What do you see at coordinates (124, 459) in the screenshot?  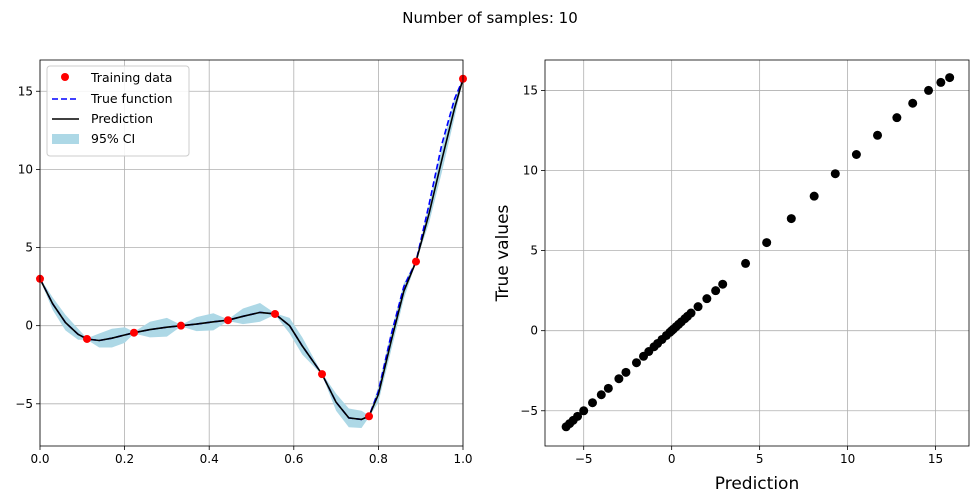 I see `x-tick-label: 0.2` at bounding box center [124, 459].